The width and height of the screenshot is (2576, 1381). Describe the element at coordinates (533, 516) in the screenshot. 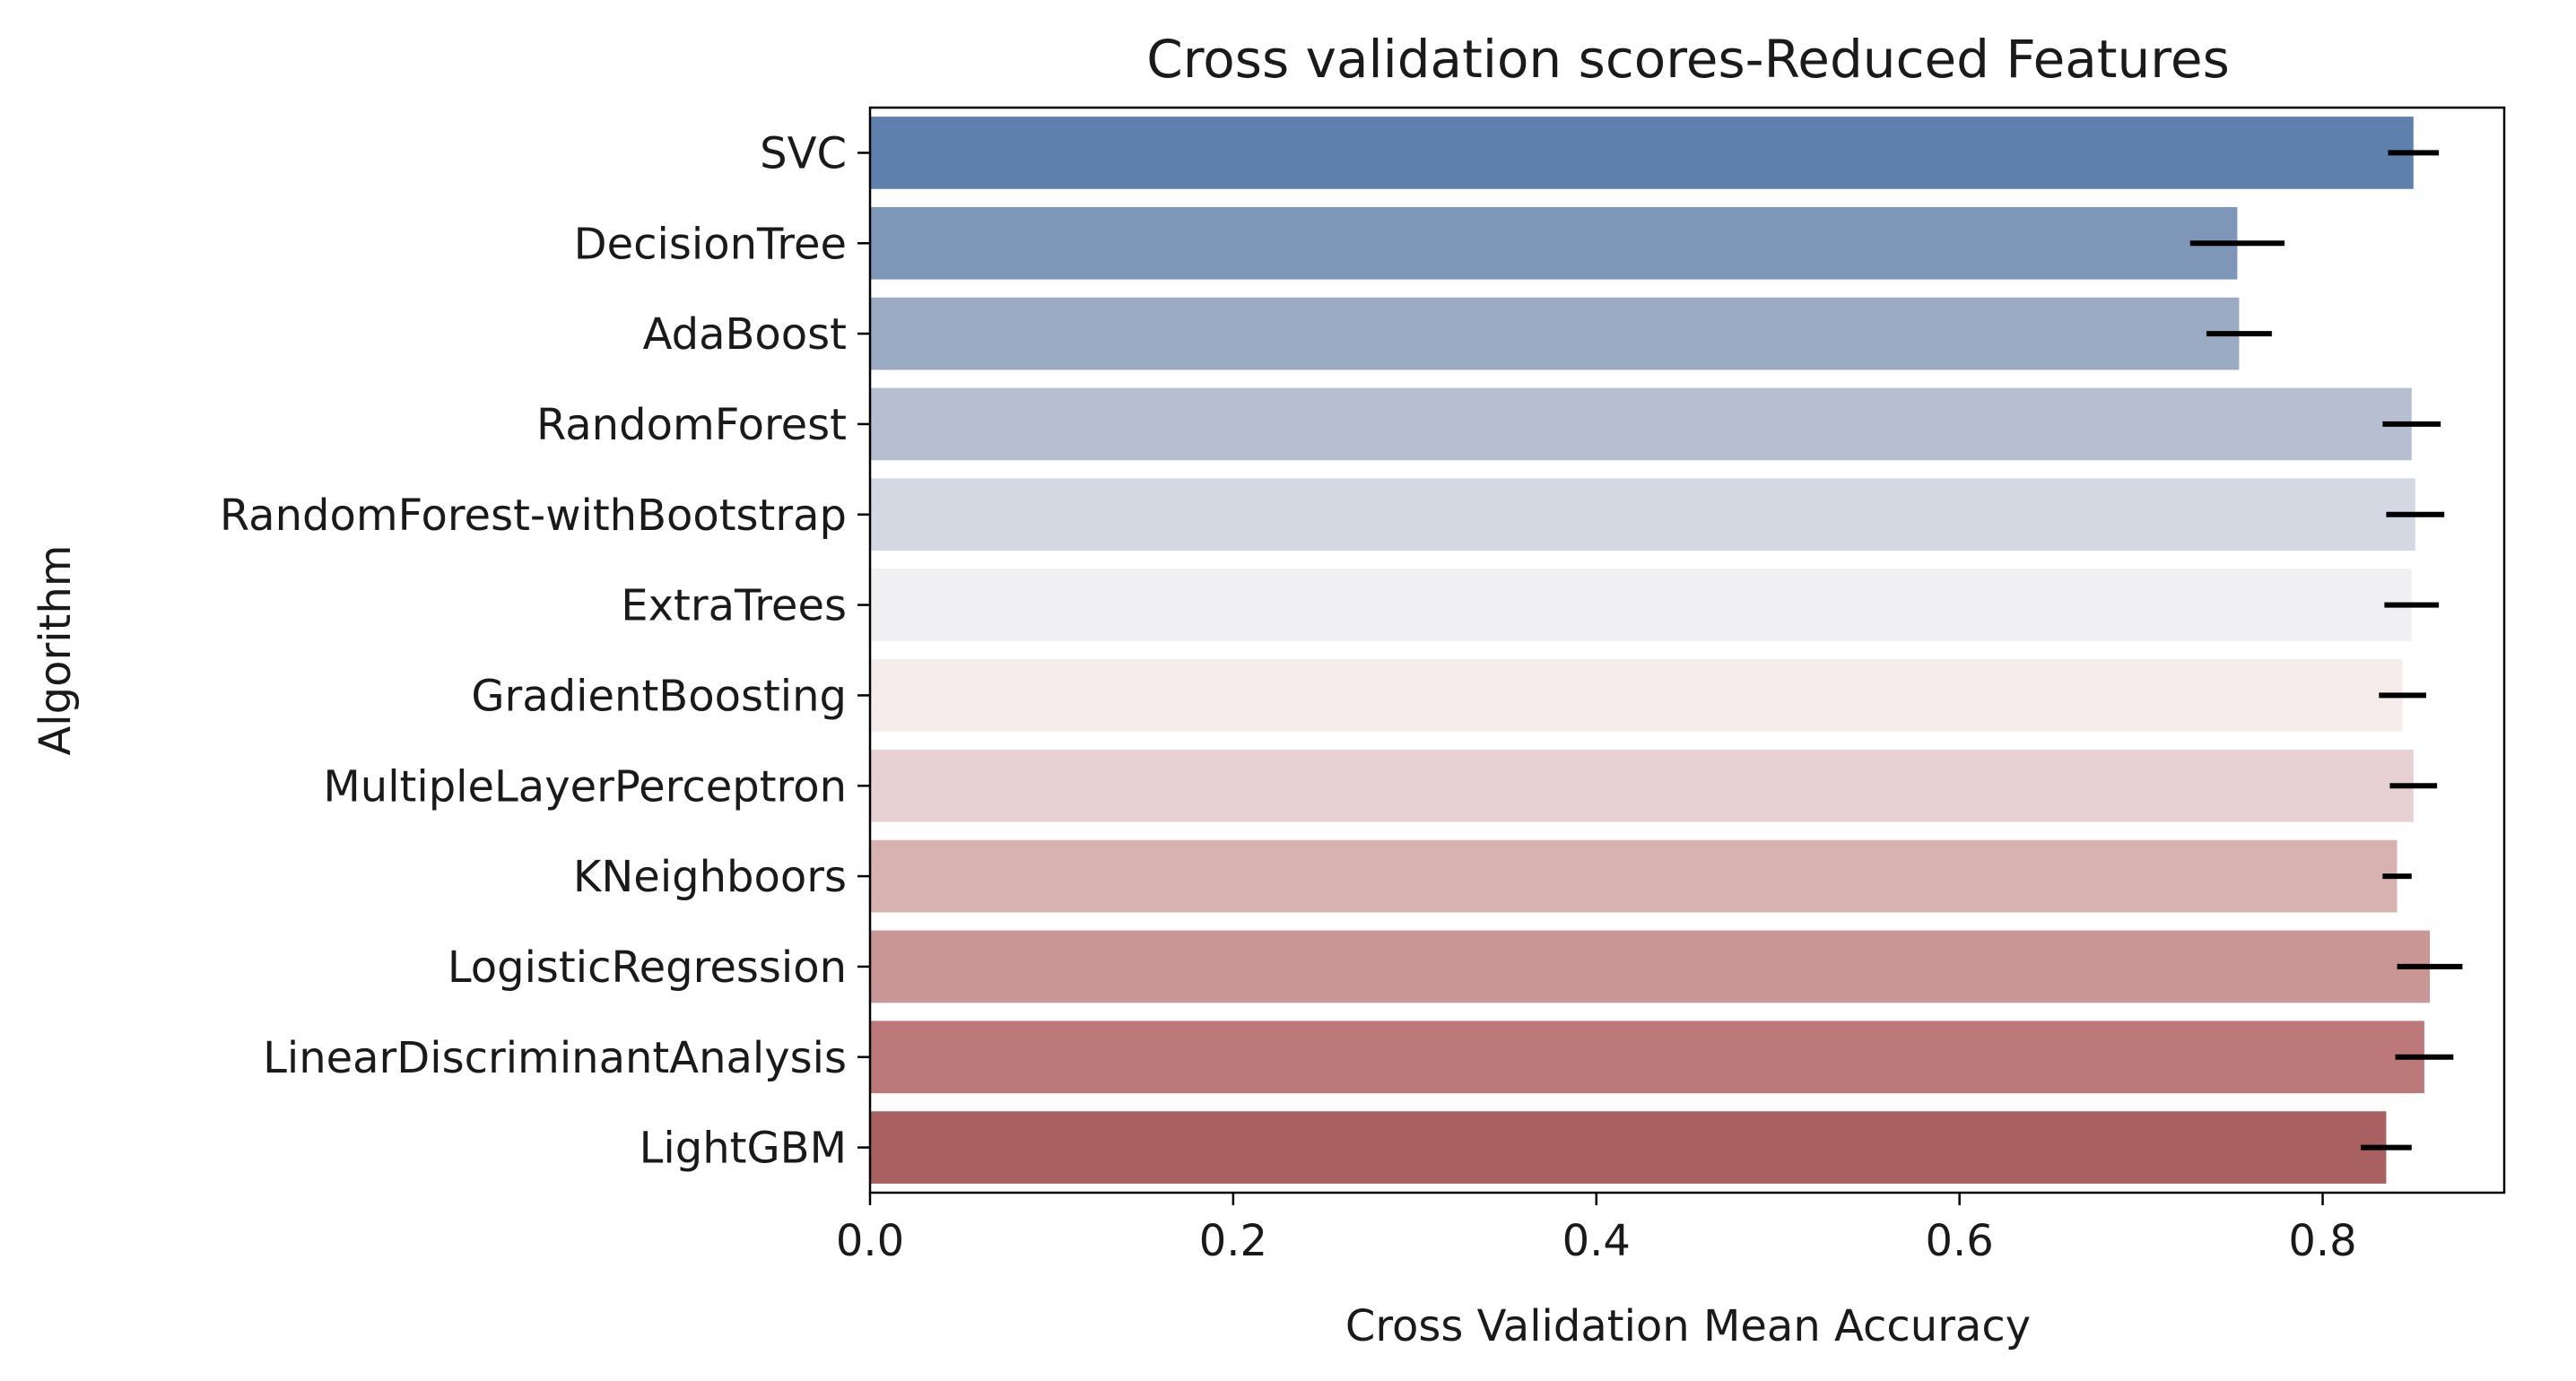

I see `y-tick-label: RandomForest-withBootstrap` at that location.